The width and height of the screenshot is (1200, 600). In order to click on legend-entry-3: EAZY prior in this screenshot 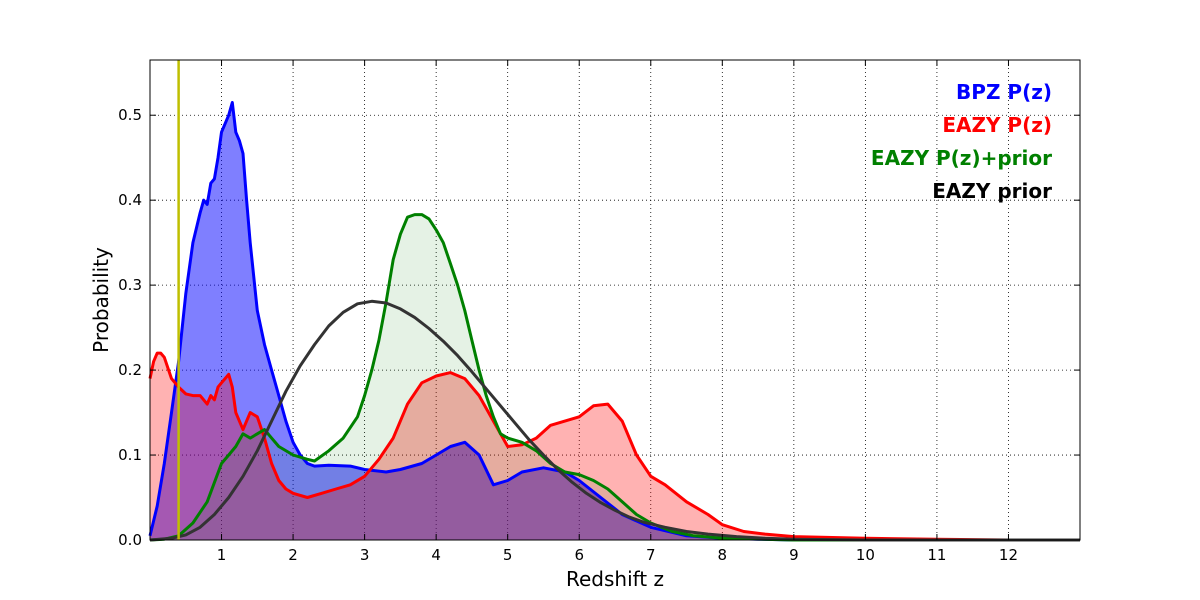, I will do `click(992, 191)`.